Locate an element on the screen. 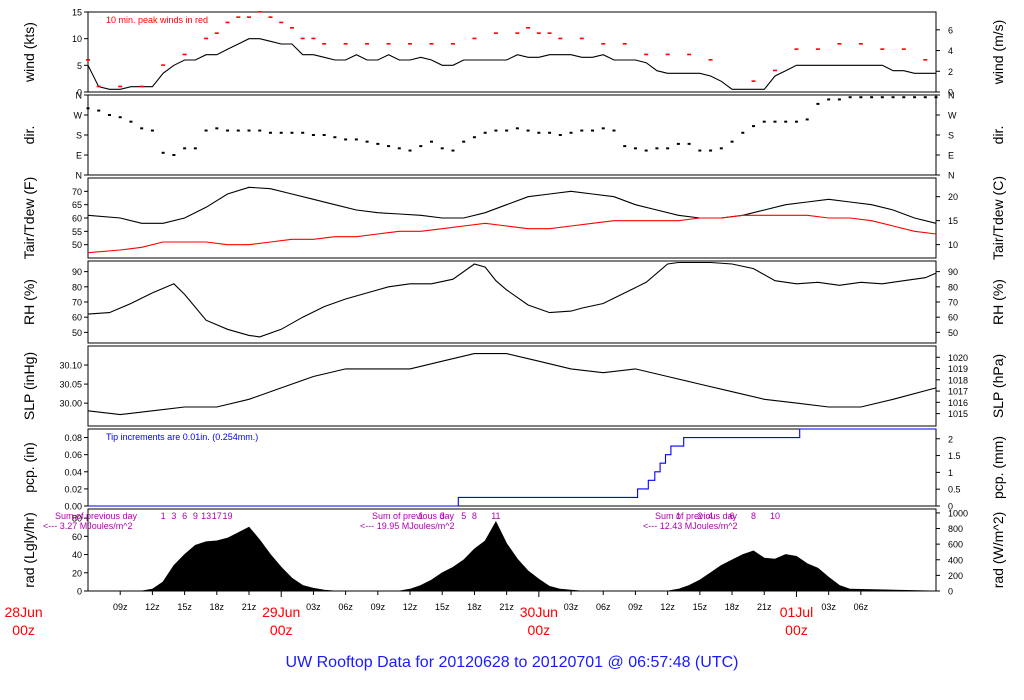  relative-humidity-right-tick-label: 60 is located at coordinates (953, 318).